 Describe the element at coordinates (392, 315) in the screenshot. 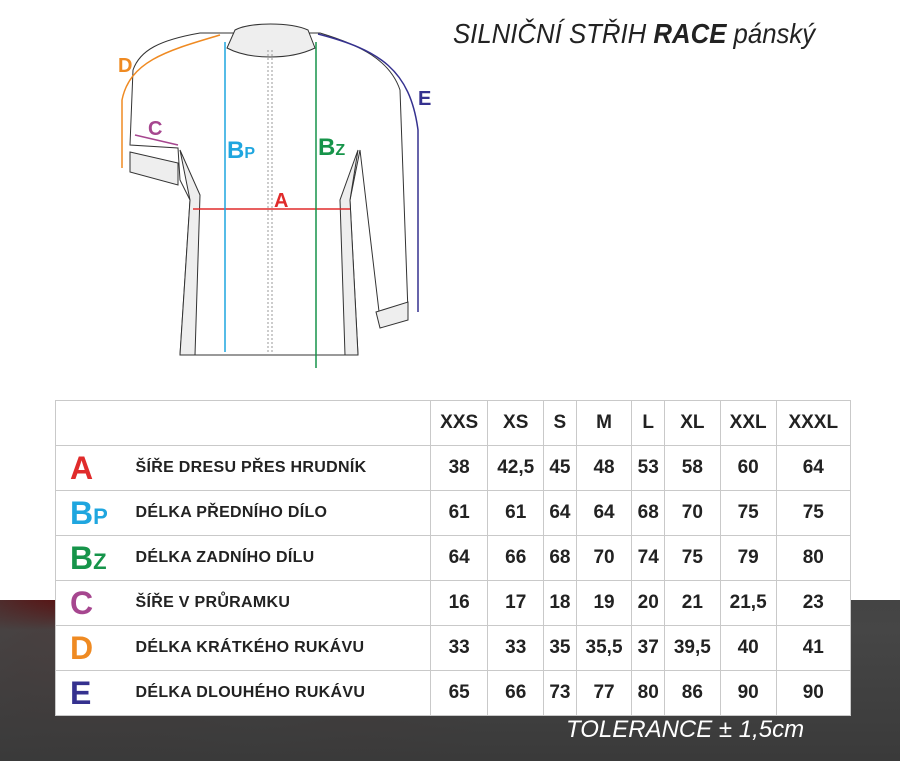

I see `long-sleeve-cuff` at that location.